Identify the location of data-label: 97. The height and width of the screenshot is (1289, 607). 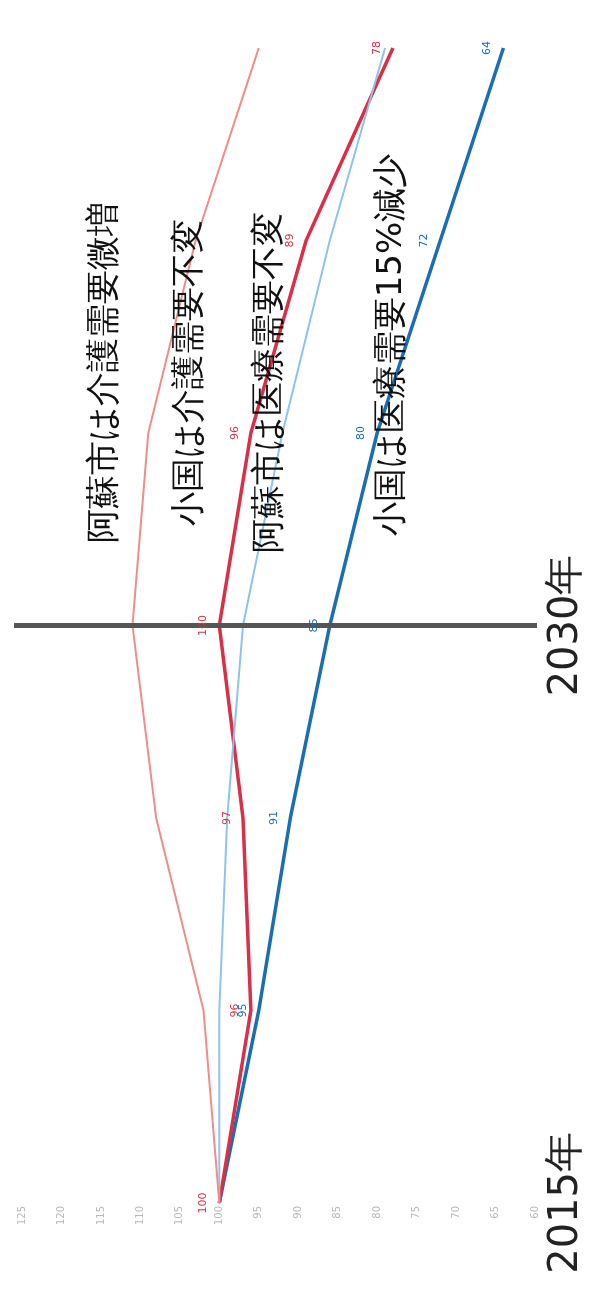
(226, 817).